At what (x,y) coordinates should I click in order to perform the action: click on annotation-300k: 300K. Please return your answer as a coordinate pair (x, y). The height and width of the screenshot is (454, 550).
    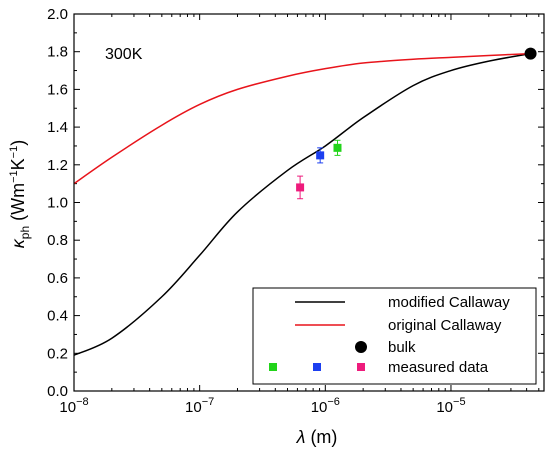
    Looking at the image, I should click on (124, 54).